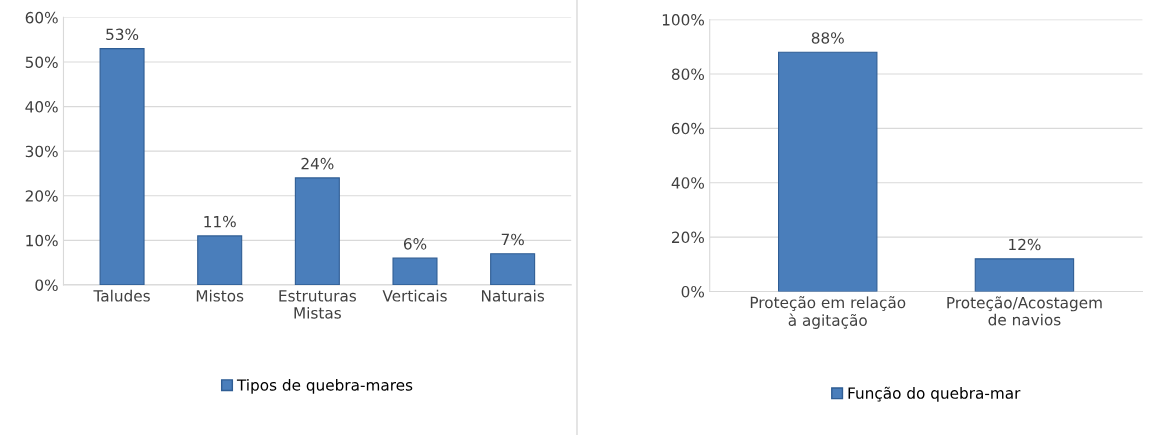  I want to click on y-tick-label: 100%, so click(683, 20).